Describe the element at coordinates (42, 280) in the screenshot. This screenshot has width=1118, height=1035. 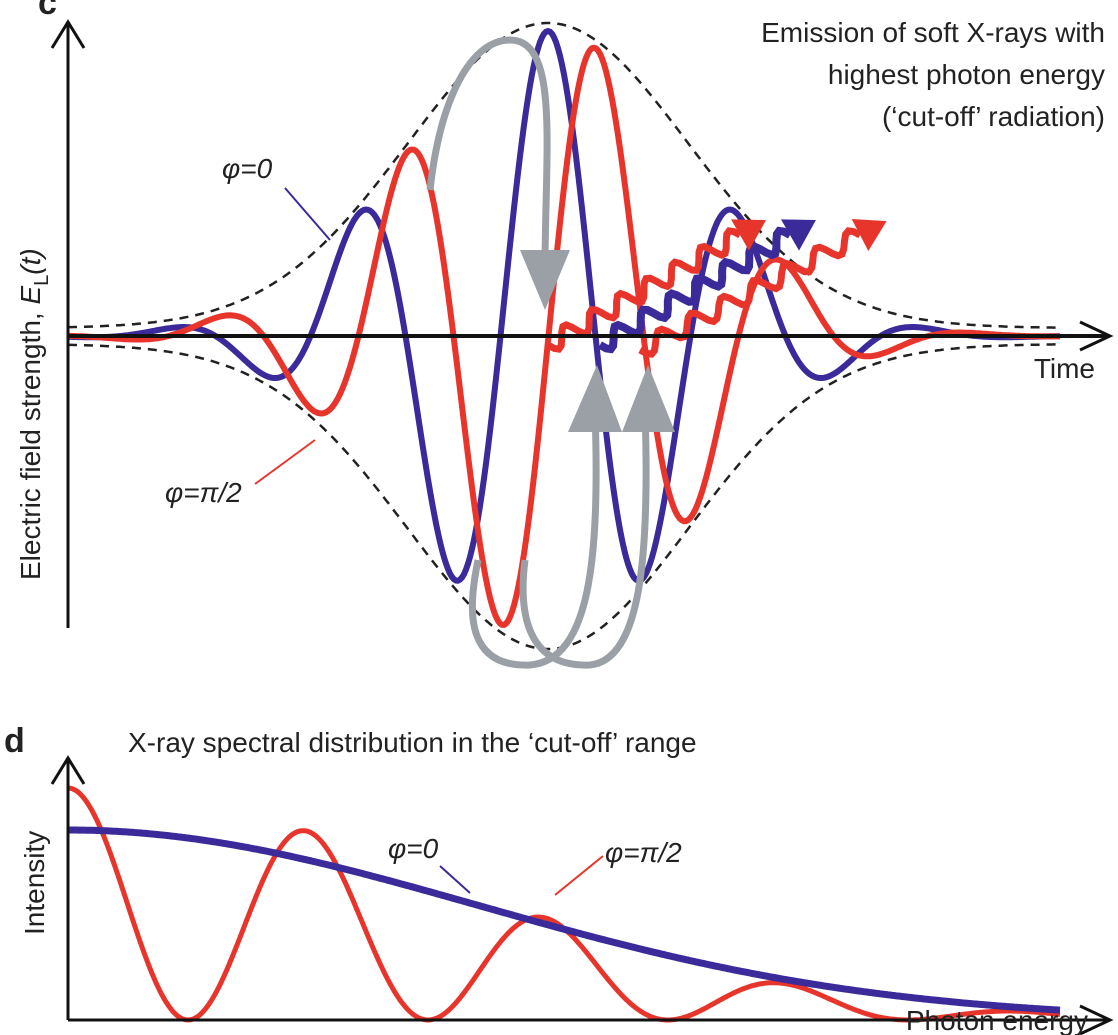
I see `y-label-subscript: L` at that location.